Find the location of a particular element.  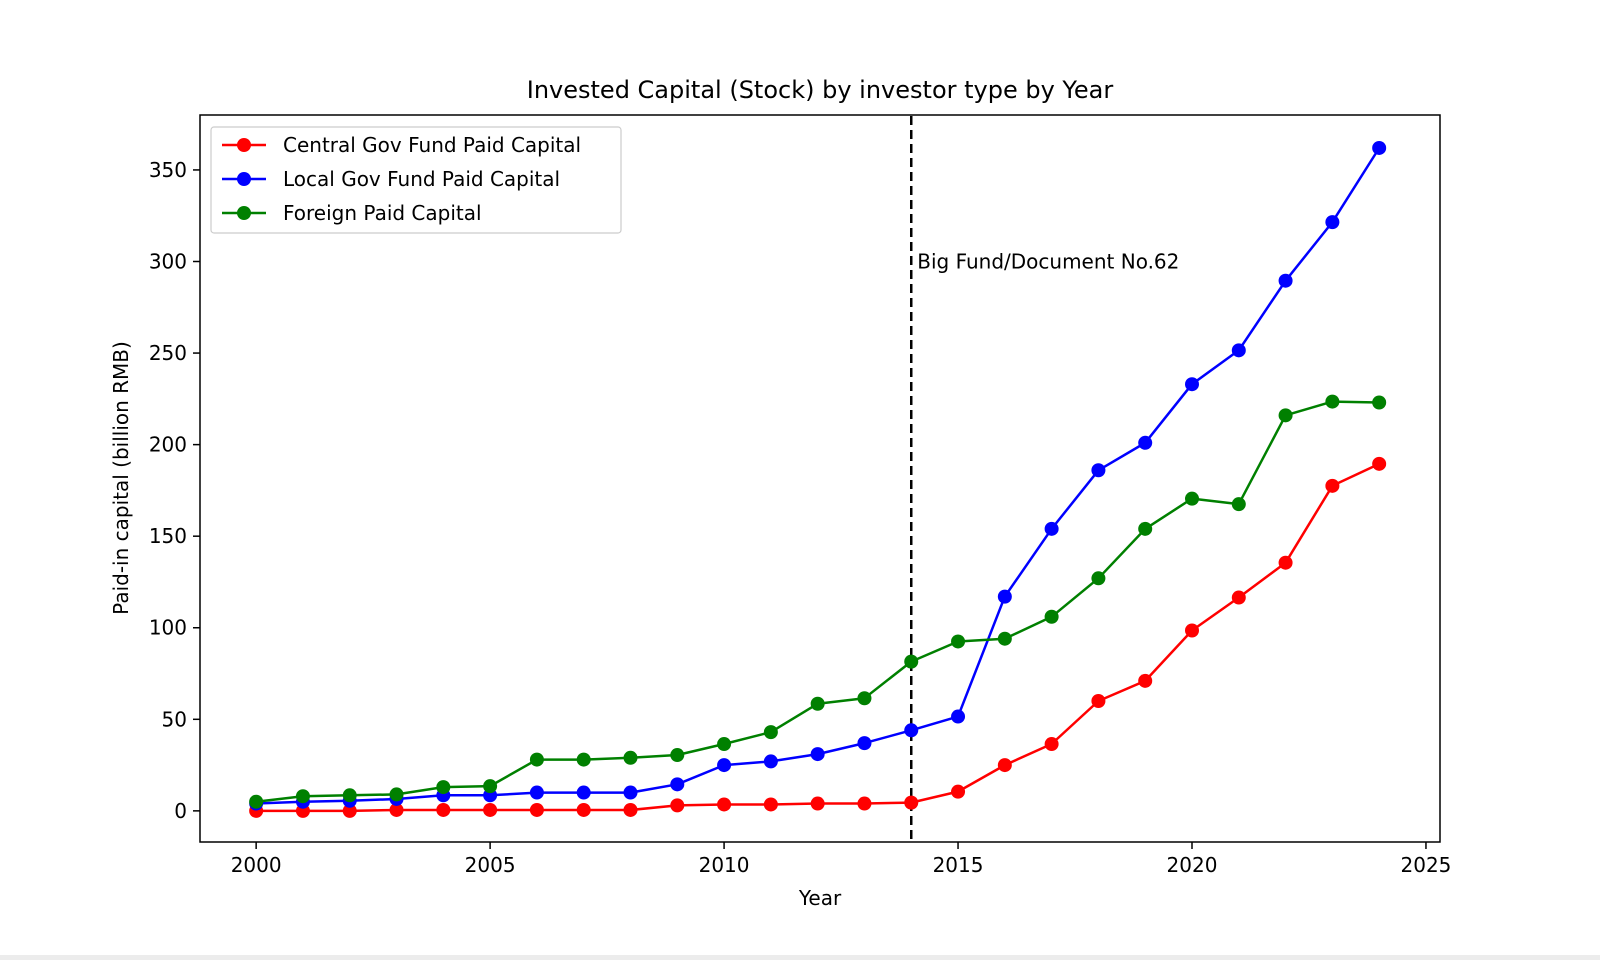

y-tick-label: 200 is located at coordinates (168, 445).